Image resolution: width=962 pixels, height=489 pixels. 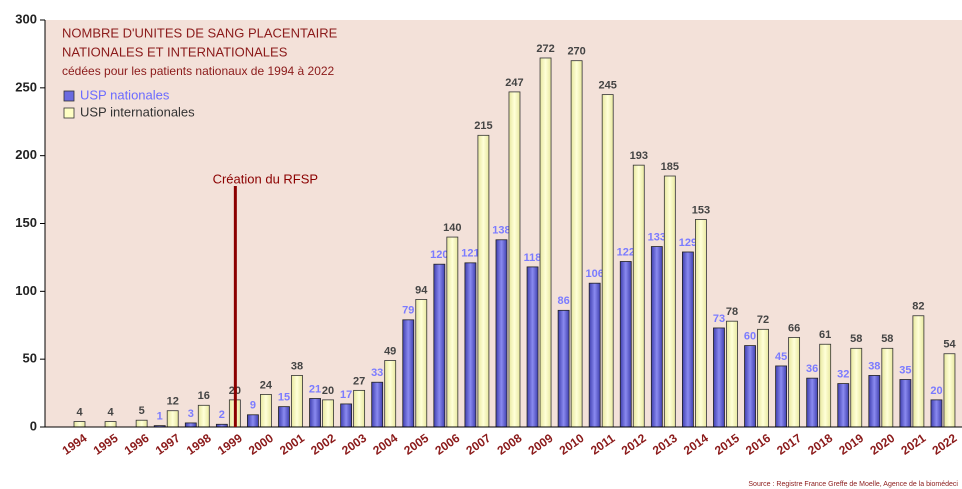 I want to click on data-label: 185, so click(x=670, y=167).